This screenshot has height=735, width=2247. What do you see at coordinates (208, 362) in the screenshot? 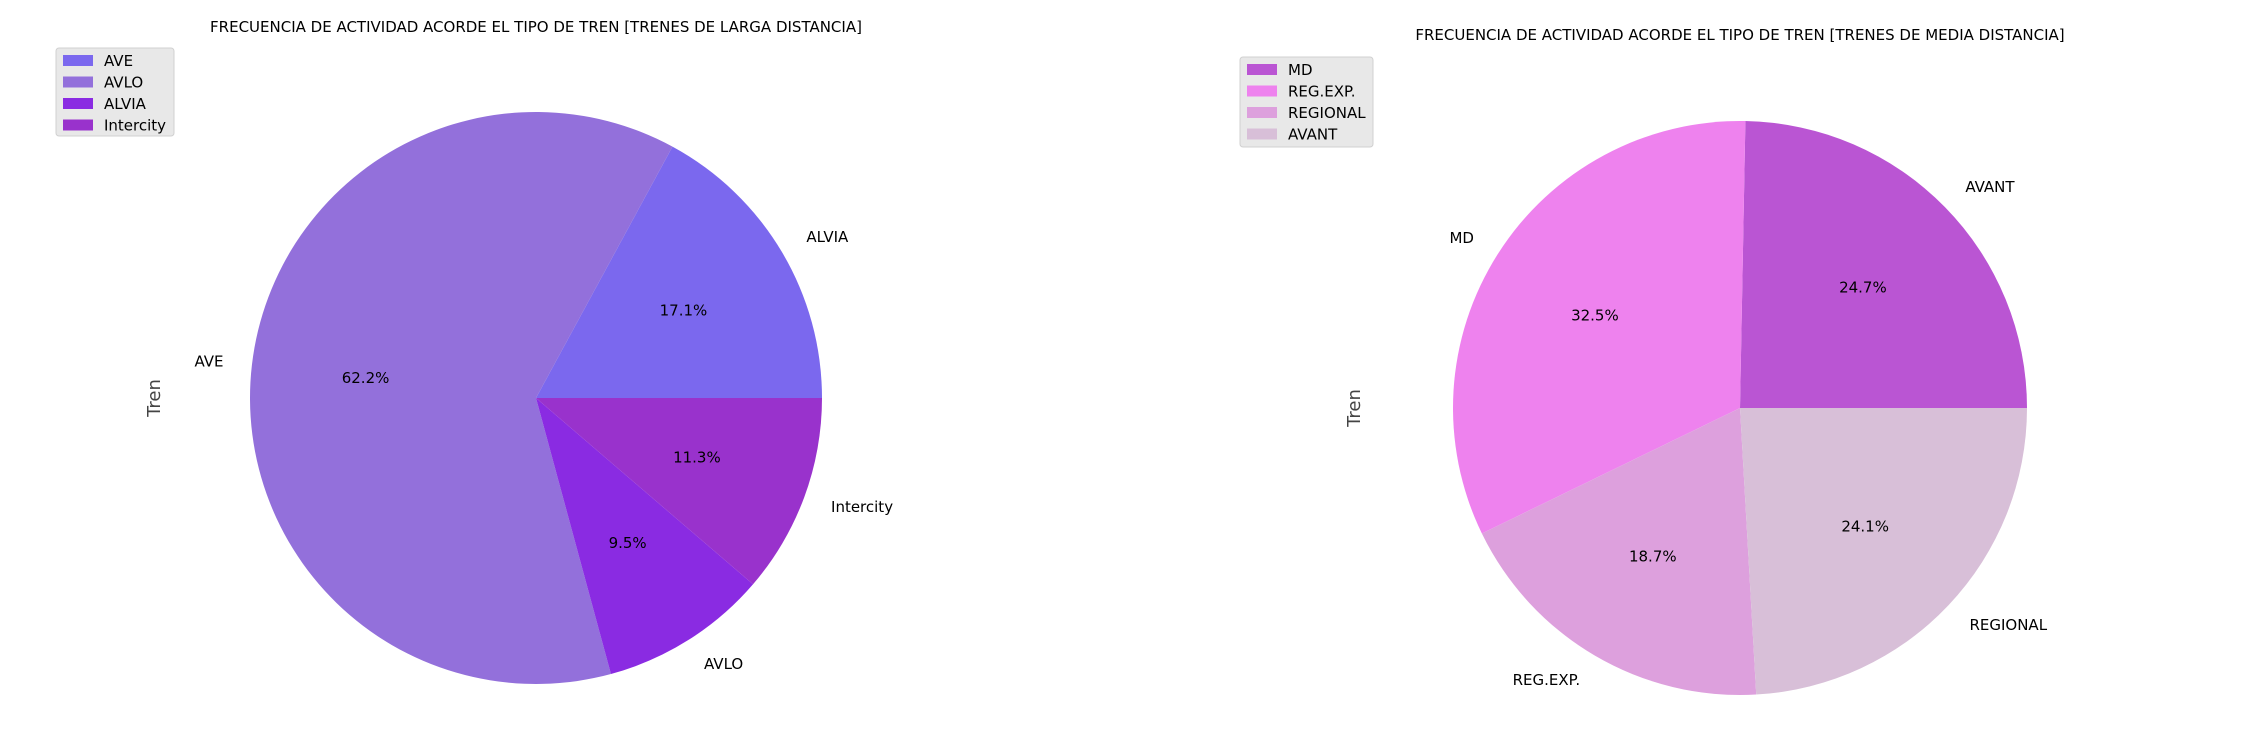
I see `slice-category-label: AVE` at bounding box center [208, 362].